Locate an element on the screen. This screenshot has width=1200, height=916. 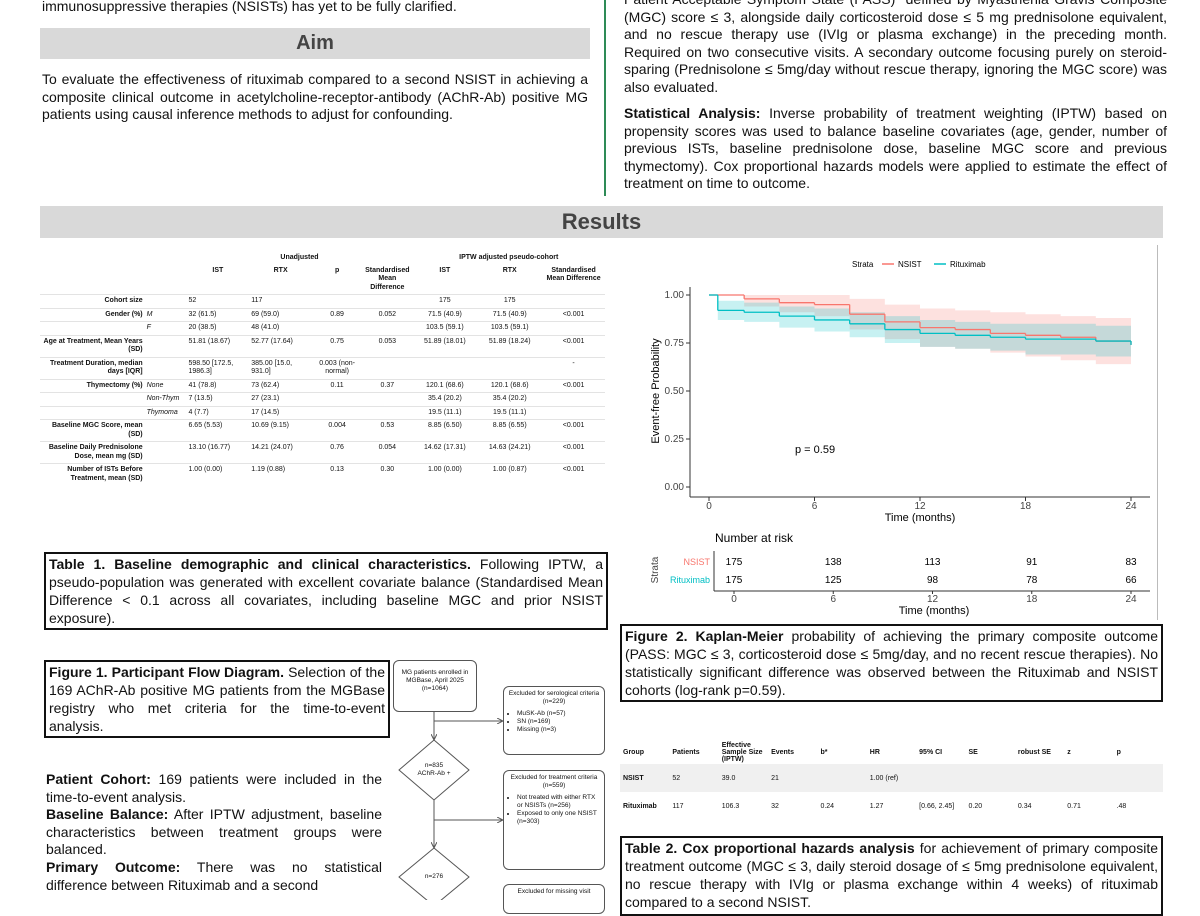
column-header: 95% CI is located at coordinates (931, 752).